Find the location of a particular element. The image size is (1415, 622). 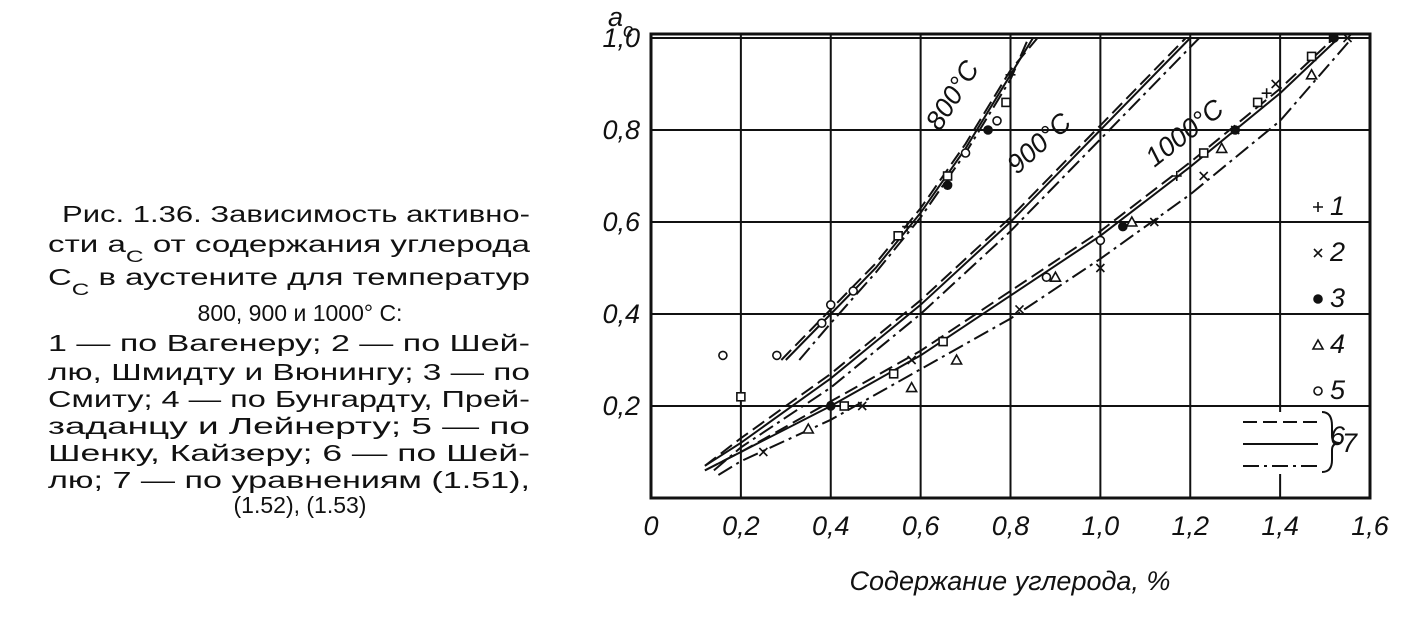

caption-text: Рис. 1.36. Зависимость активно- is located at coordinates (296, 214).